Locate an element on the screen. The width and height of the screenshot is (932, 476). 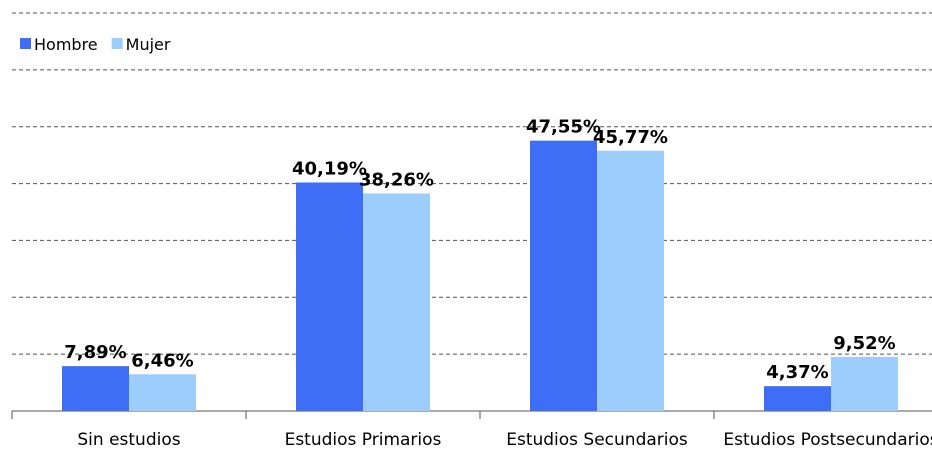
value-label: 47,55% is located at coordinates (563, 127).